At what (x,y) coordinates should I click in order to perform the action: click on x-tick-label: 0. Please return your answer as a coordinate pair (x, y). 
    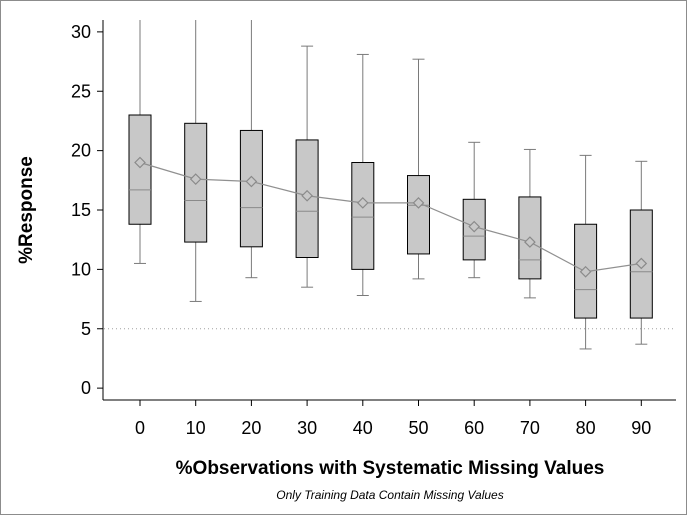
    Looking at the image, I should click on (140, 428).